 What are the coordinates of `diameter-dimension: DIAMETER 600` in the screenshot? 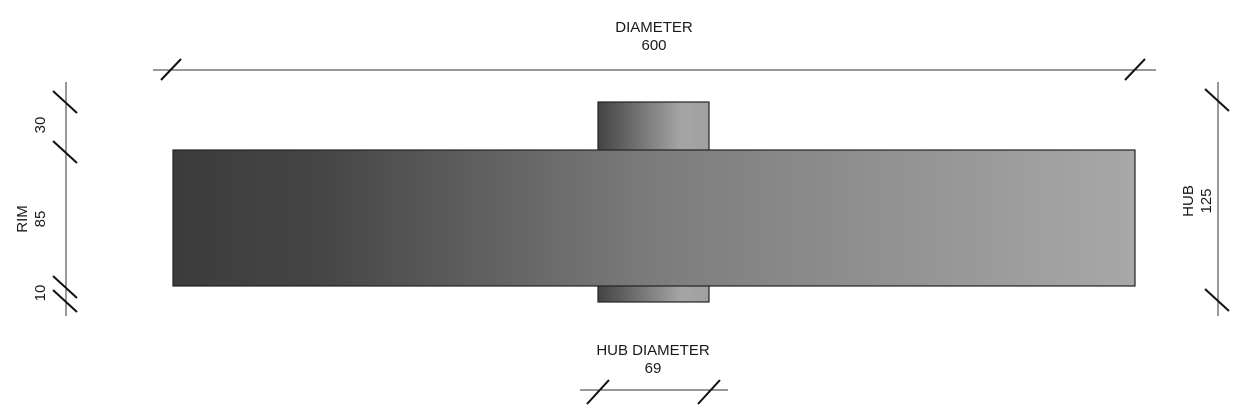 It's located at (654, 50).